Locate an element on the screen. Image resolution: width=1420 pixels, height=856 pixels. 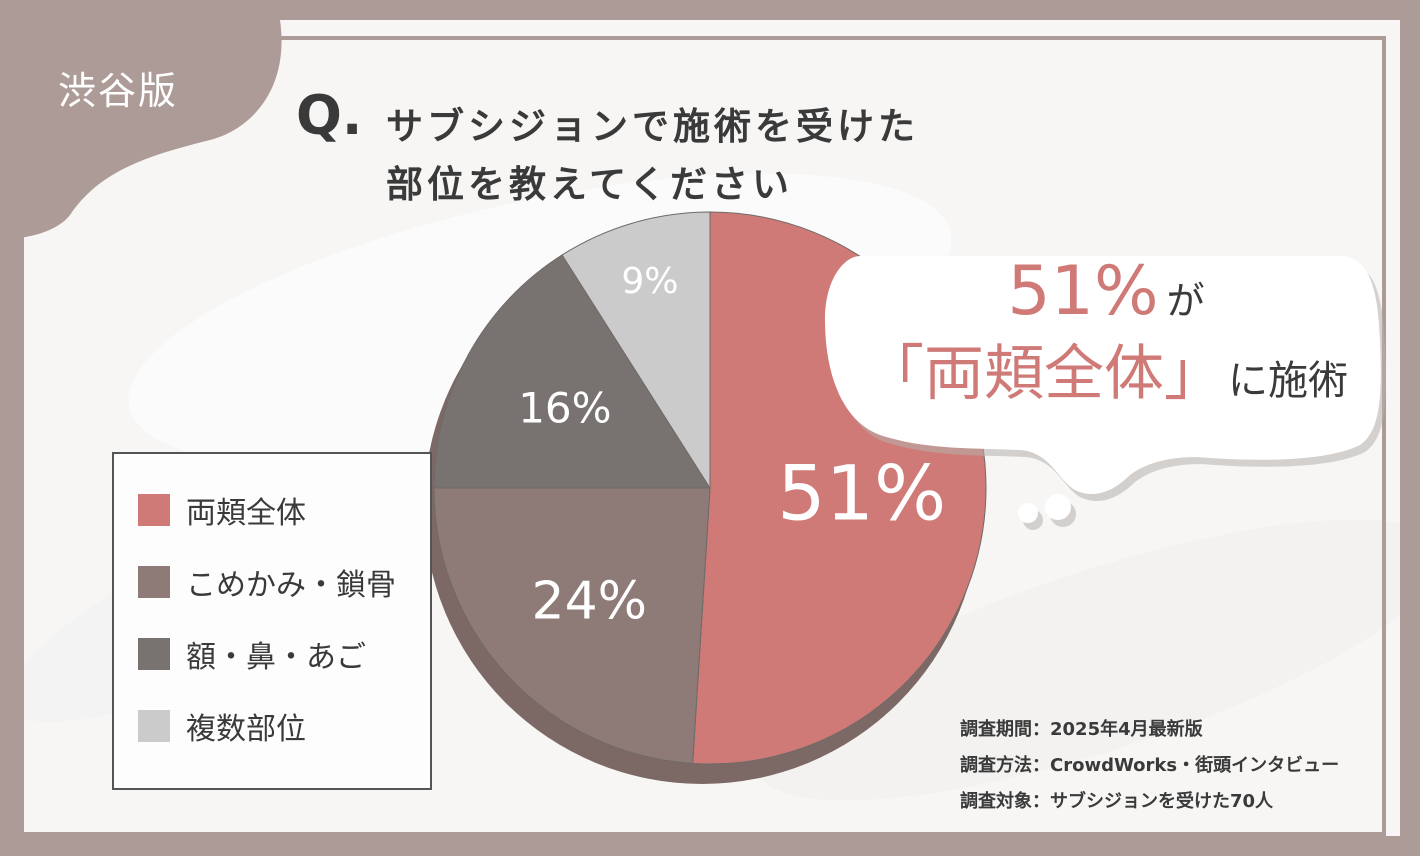
callout-percent: 51% is located at coordinates (1083, 291).